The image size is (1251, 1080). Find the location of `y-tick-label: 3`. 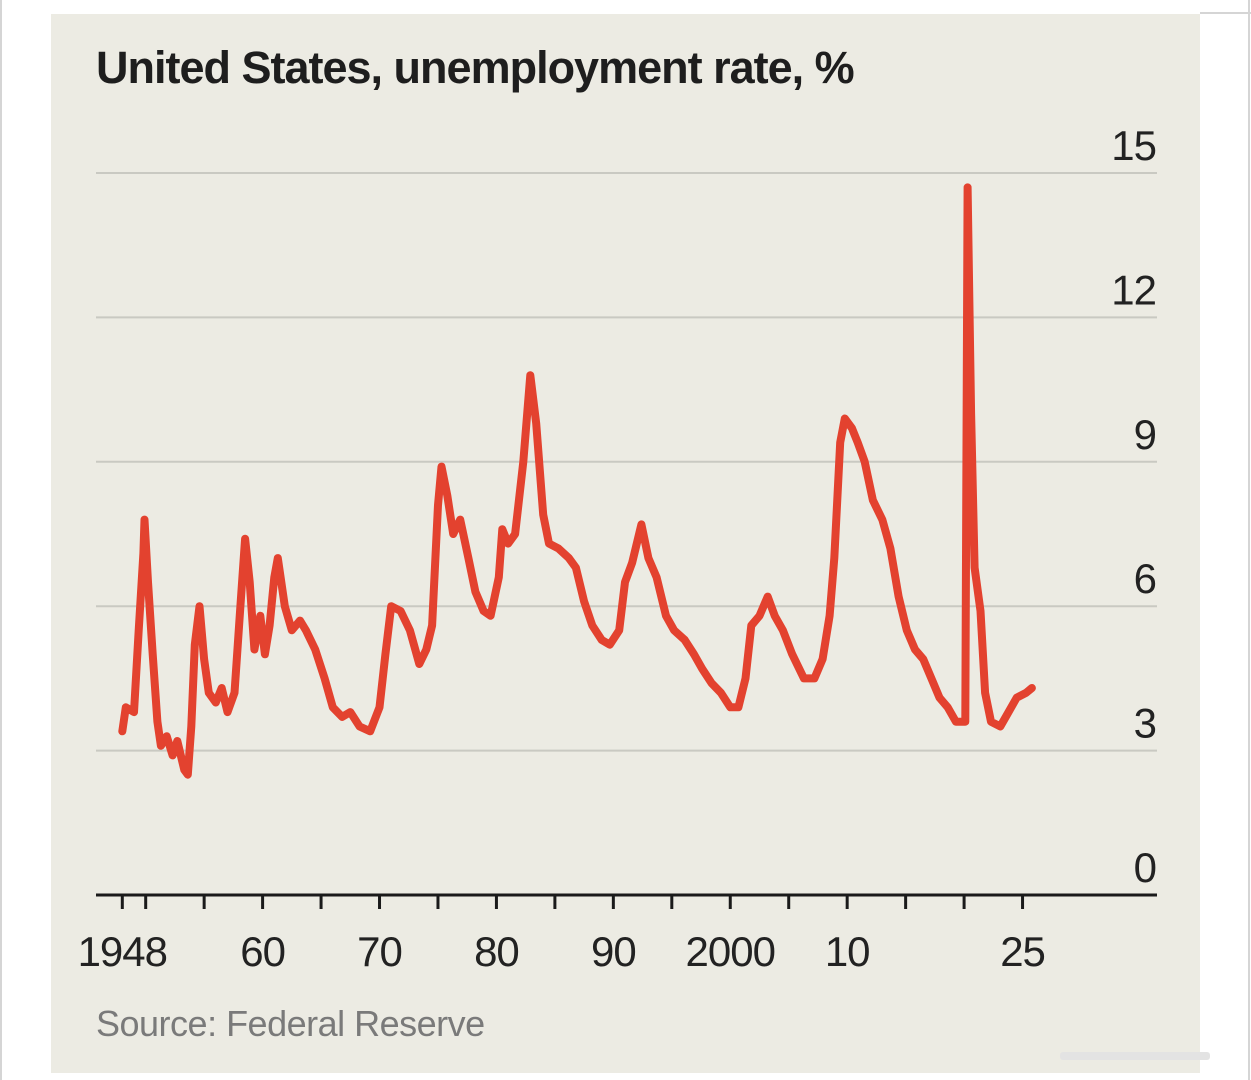

y-tick-label: 3 is located at coordinates (1145, 723).